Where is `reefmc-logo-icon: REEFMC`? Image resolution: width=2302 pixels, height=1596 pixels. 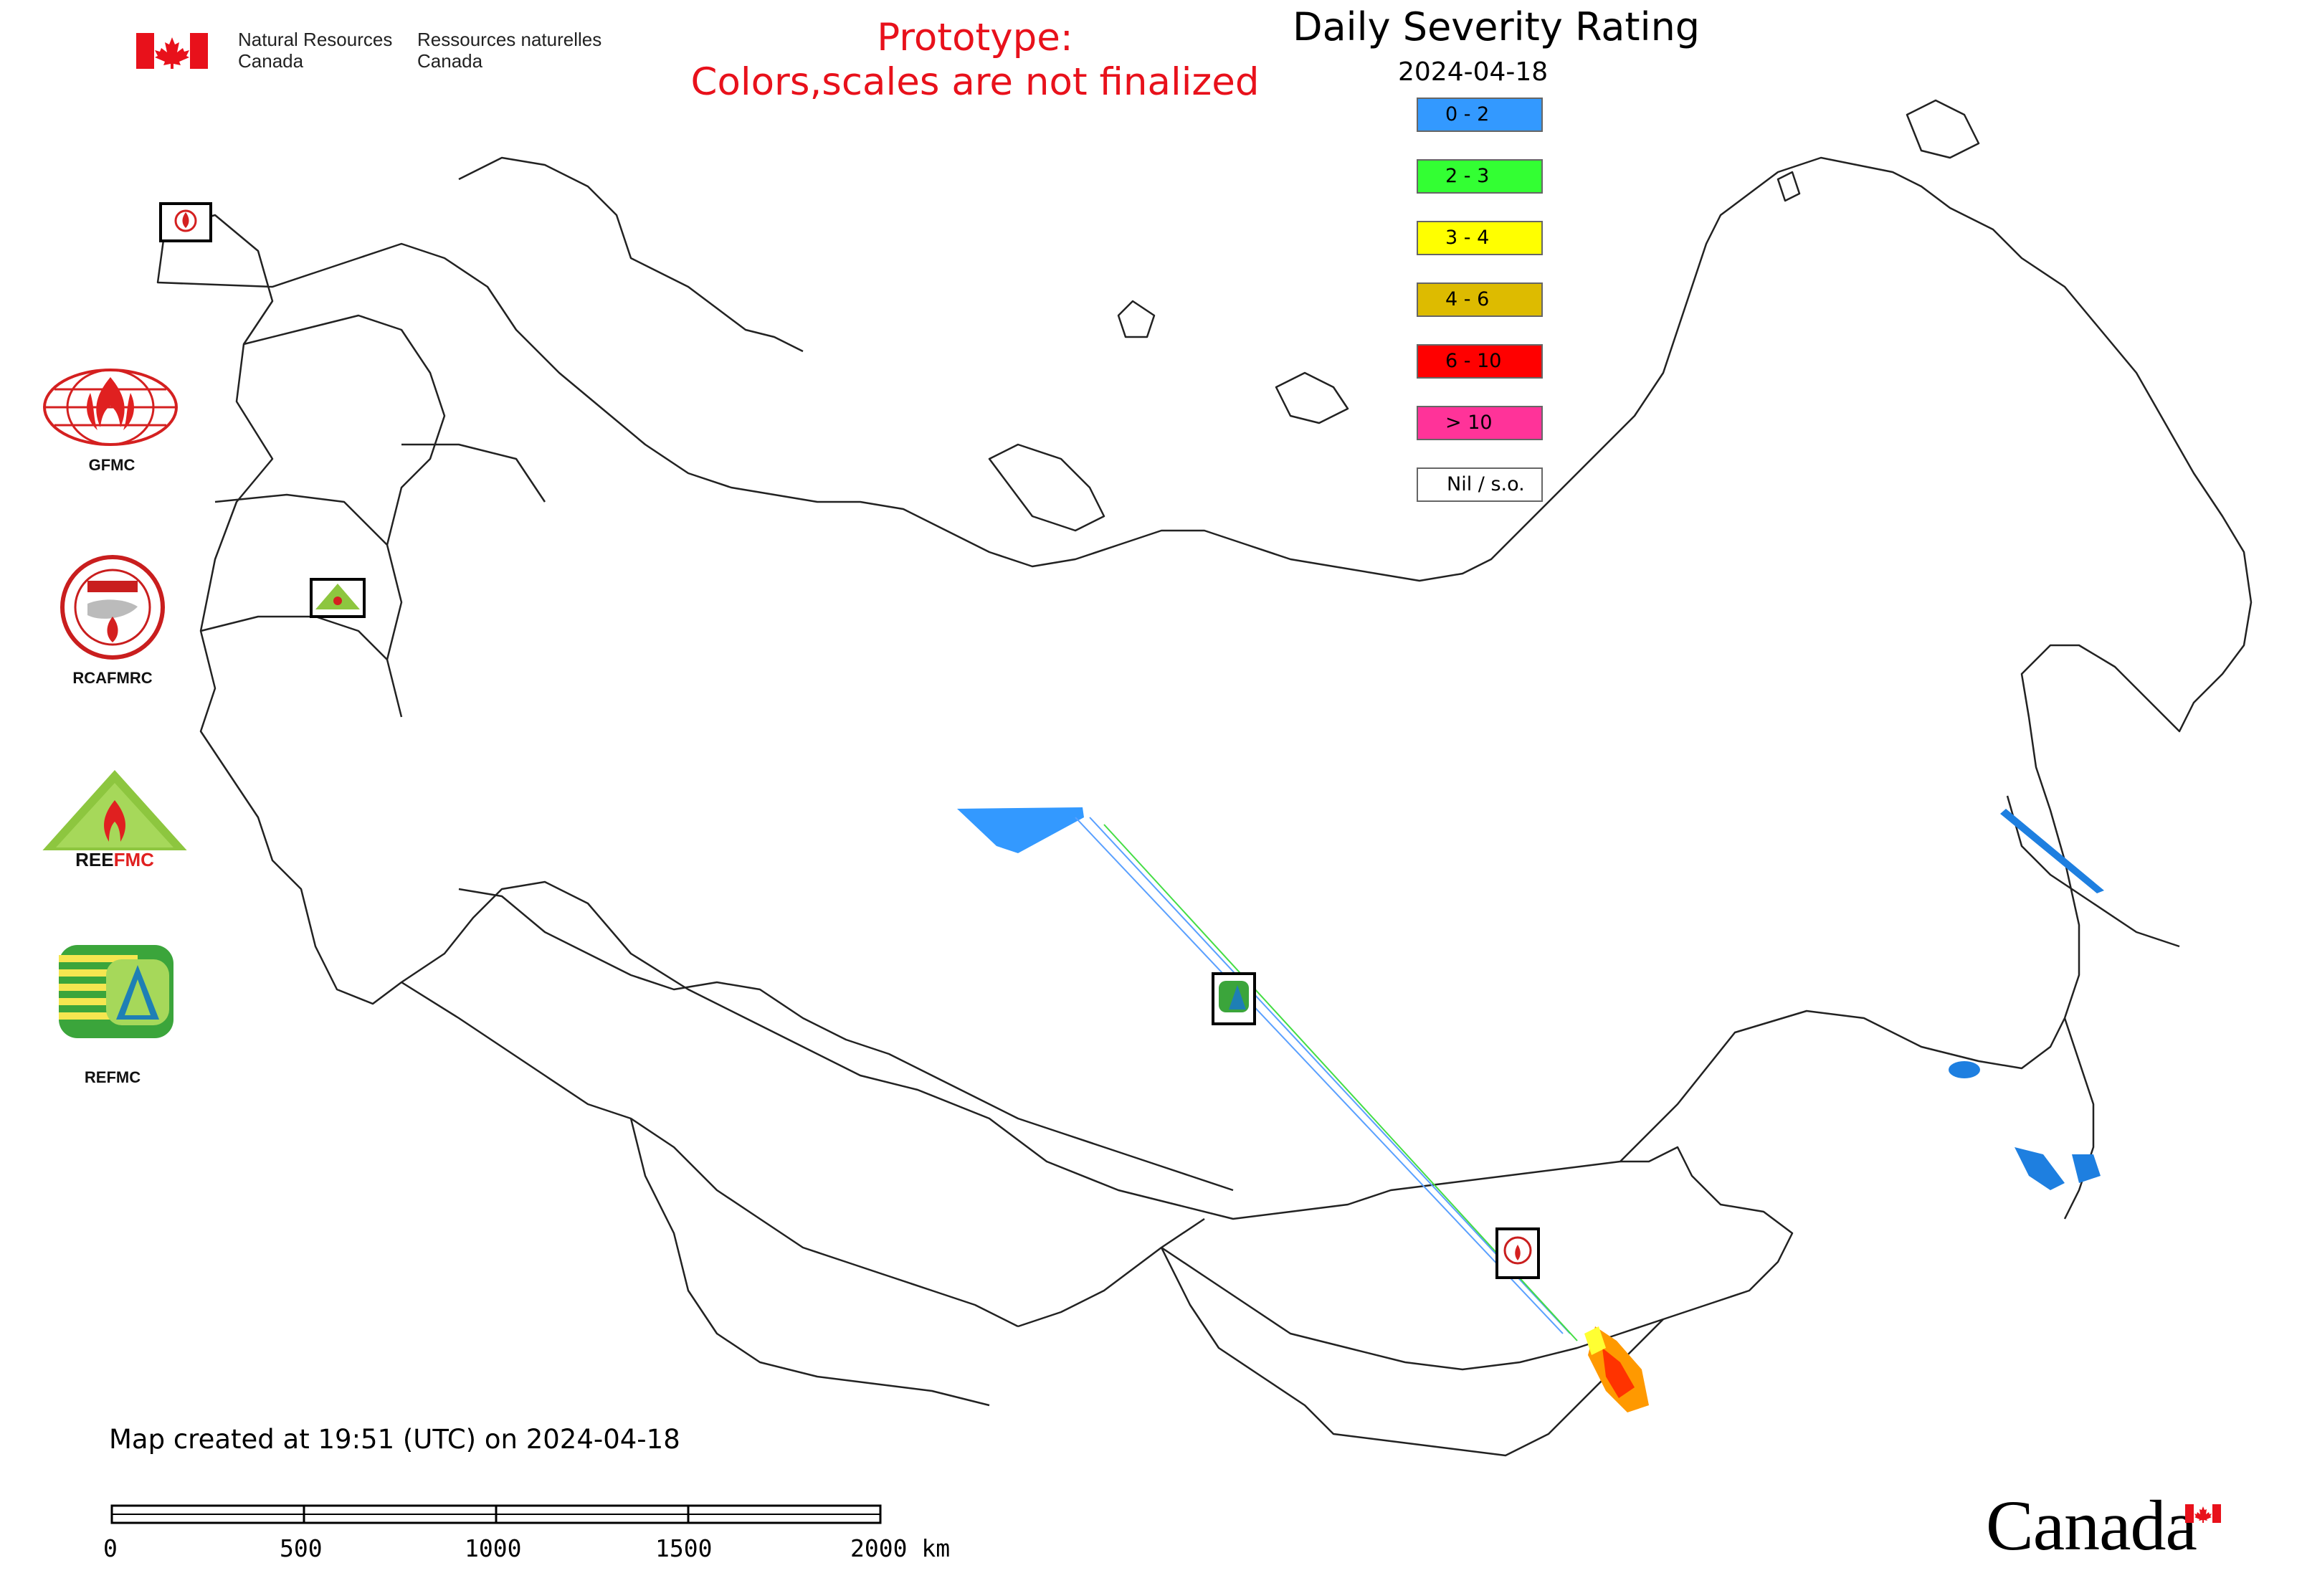
reefmc-logo-icon: REEFMC is located at coordinates (115, 819).